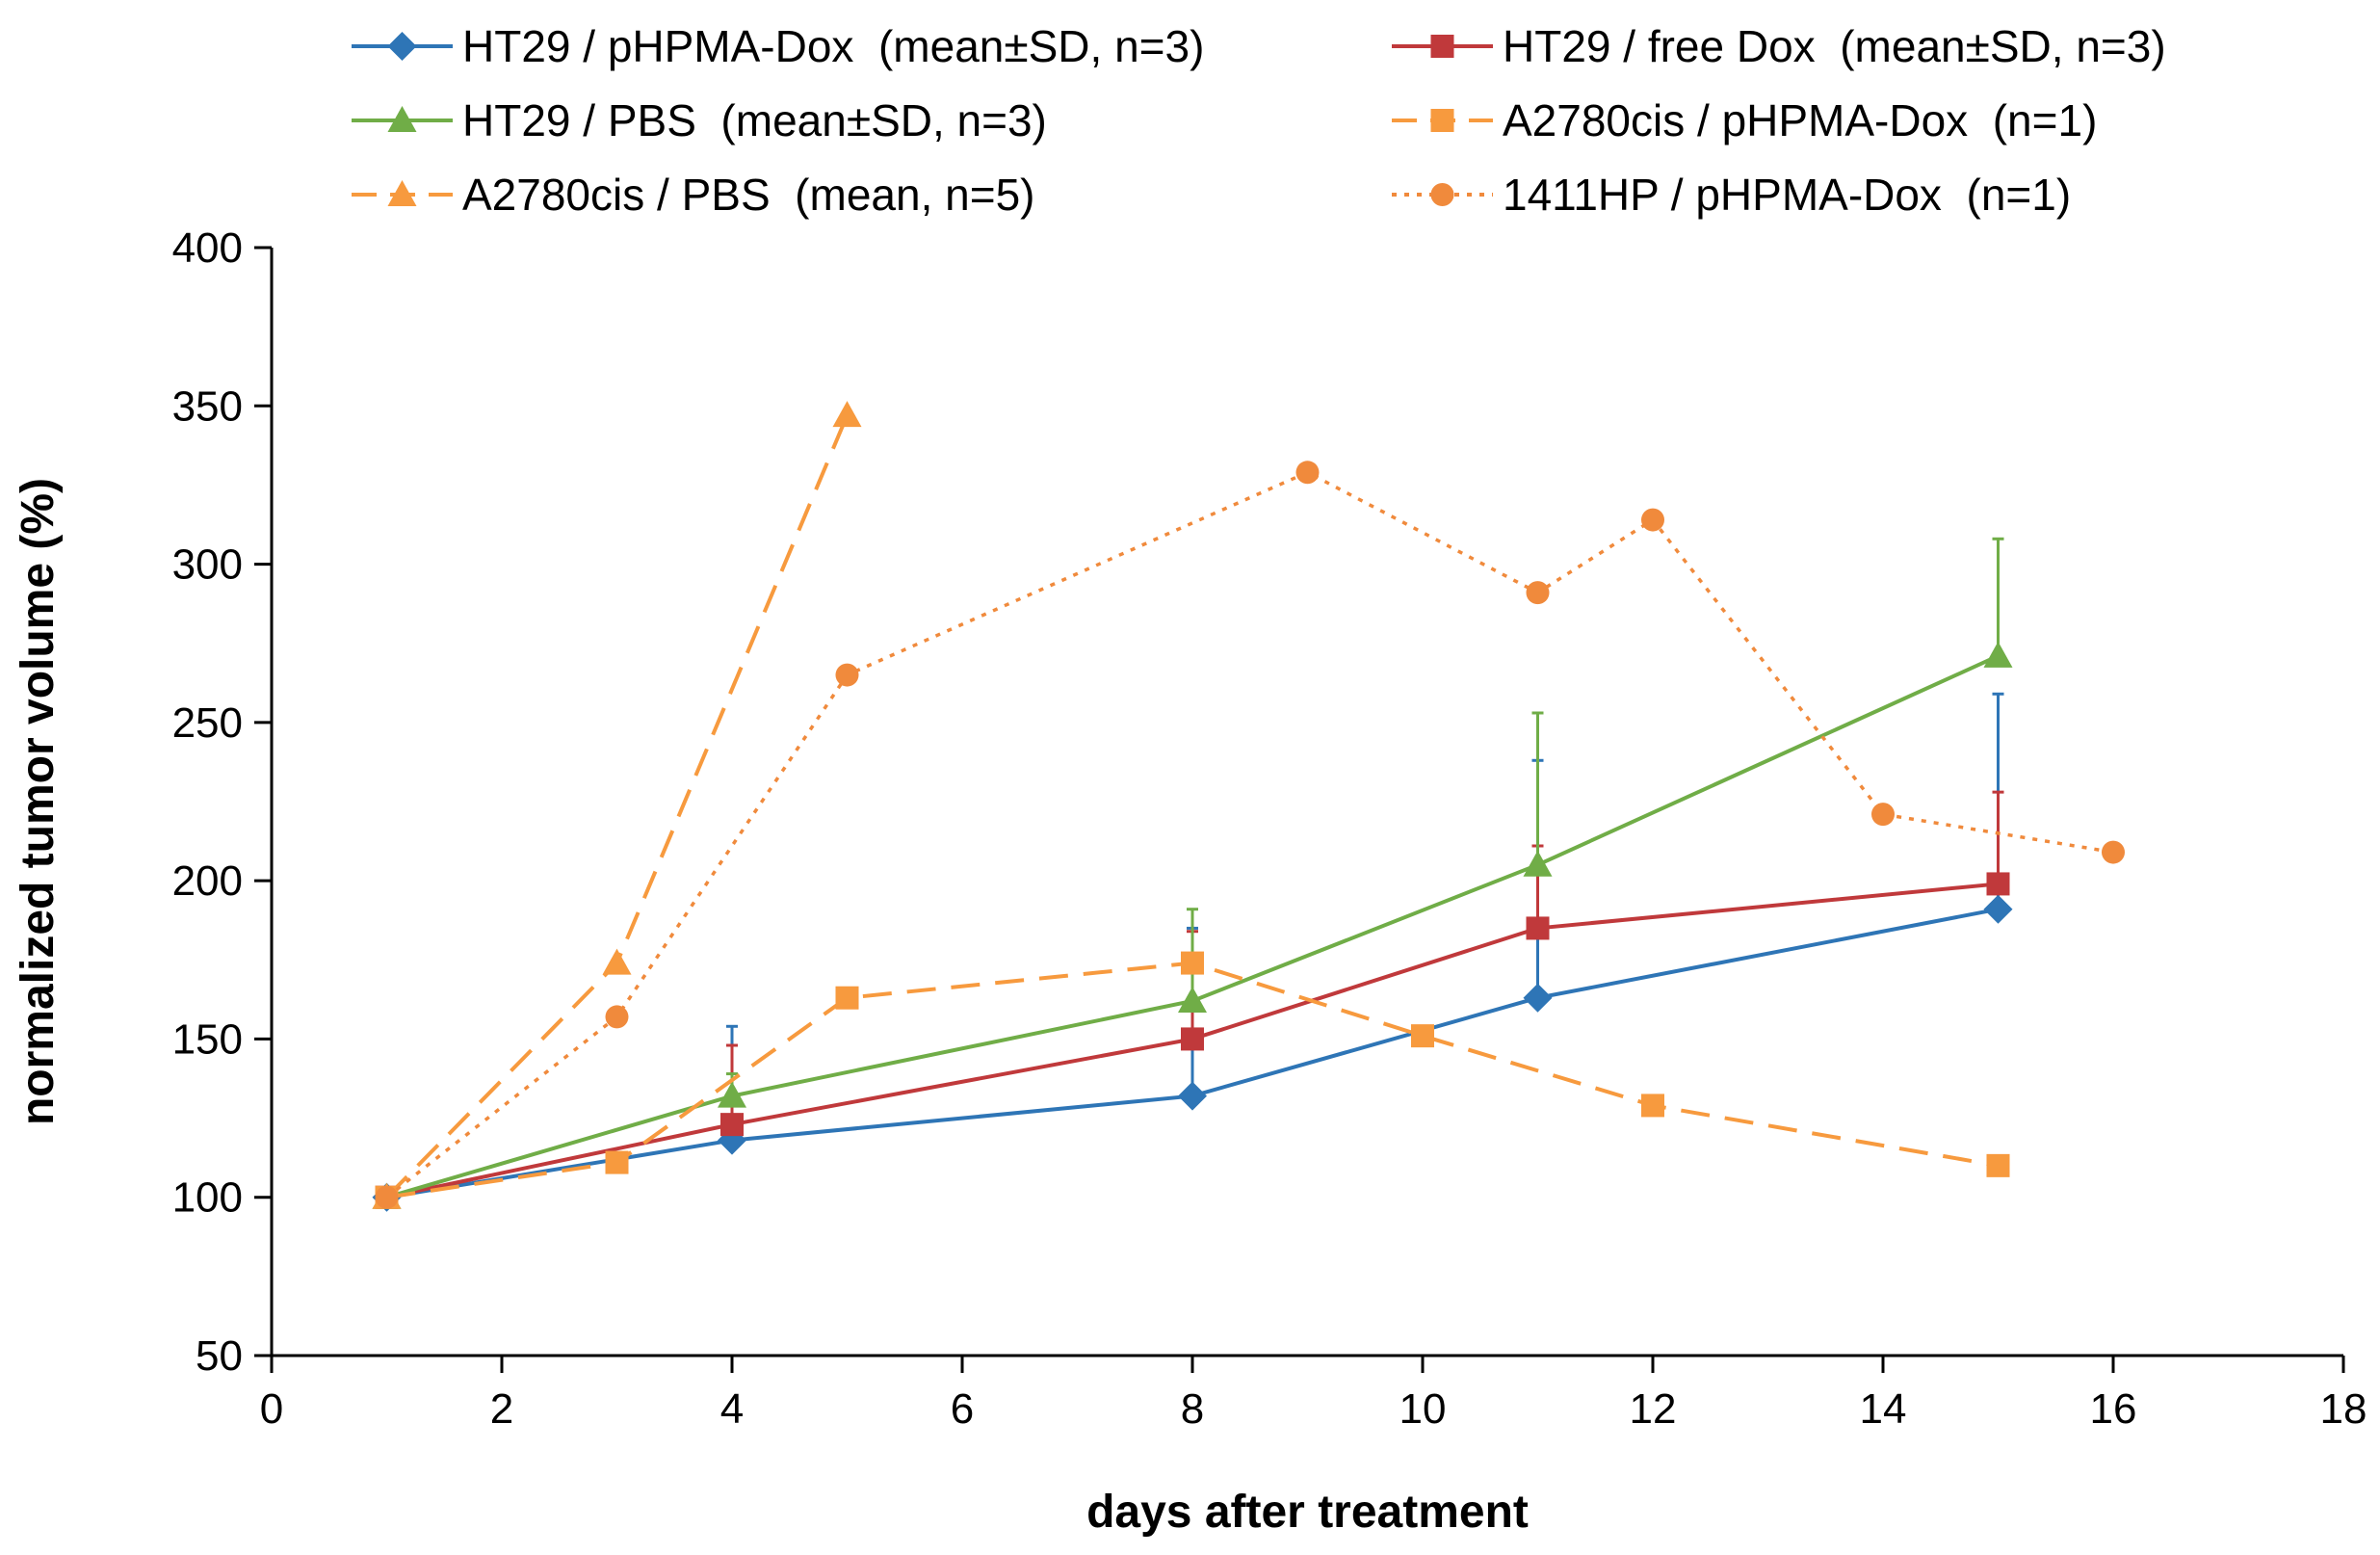  What do you see at coordinates (208, 565) in the screenshot?
I see `y-tick-label: 300` at bounding box center [208, 565].